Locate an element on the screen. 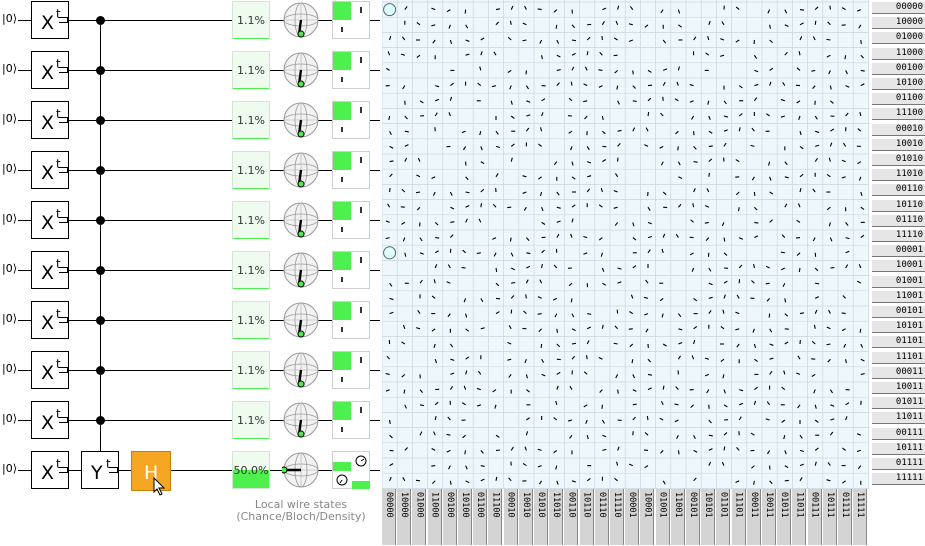 This screenshot has width=925, height=546. matrix-col-text: 00001 is located at coordinates (632, 505).